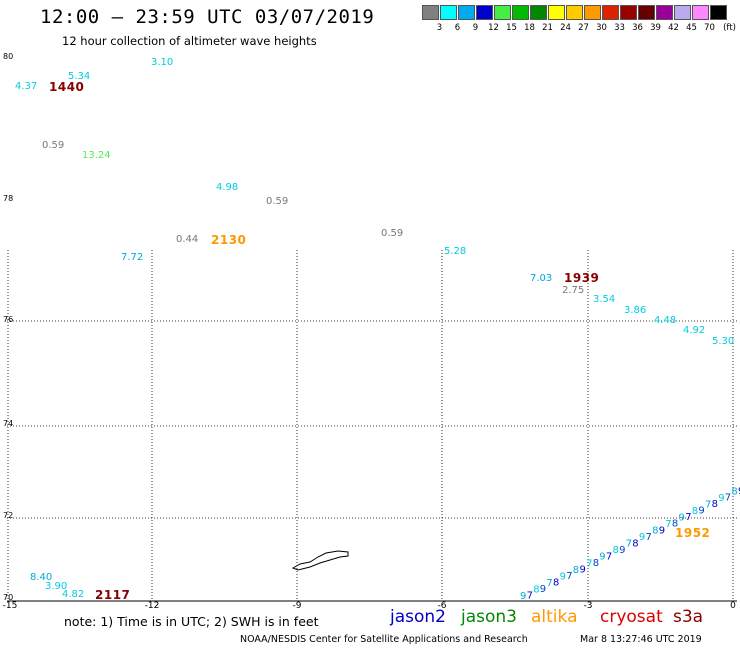  What do you see at coordinates (96, 155) in the screenshot?
I see `swh-value: 13.24` at bounding box center [96, 155].